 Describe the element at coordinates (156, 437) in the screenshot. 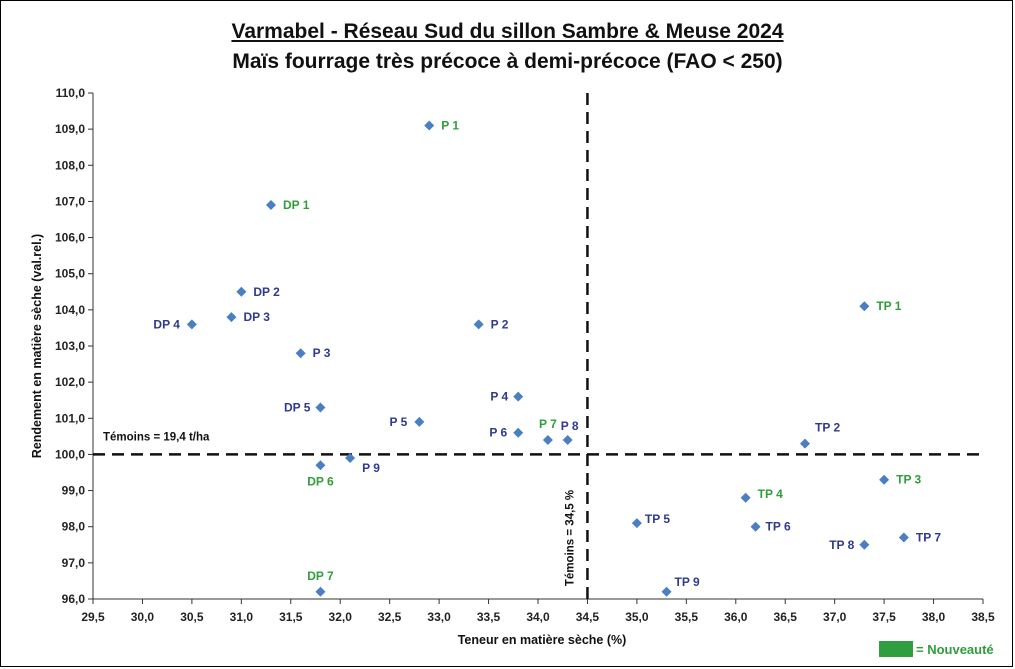

I see `reference-label-horizontal: Témoins = 19,4 t/ha` at that location.